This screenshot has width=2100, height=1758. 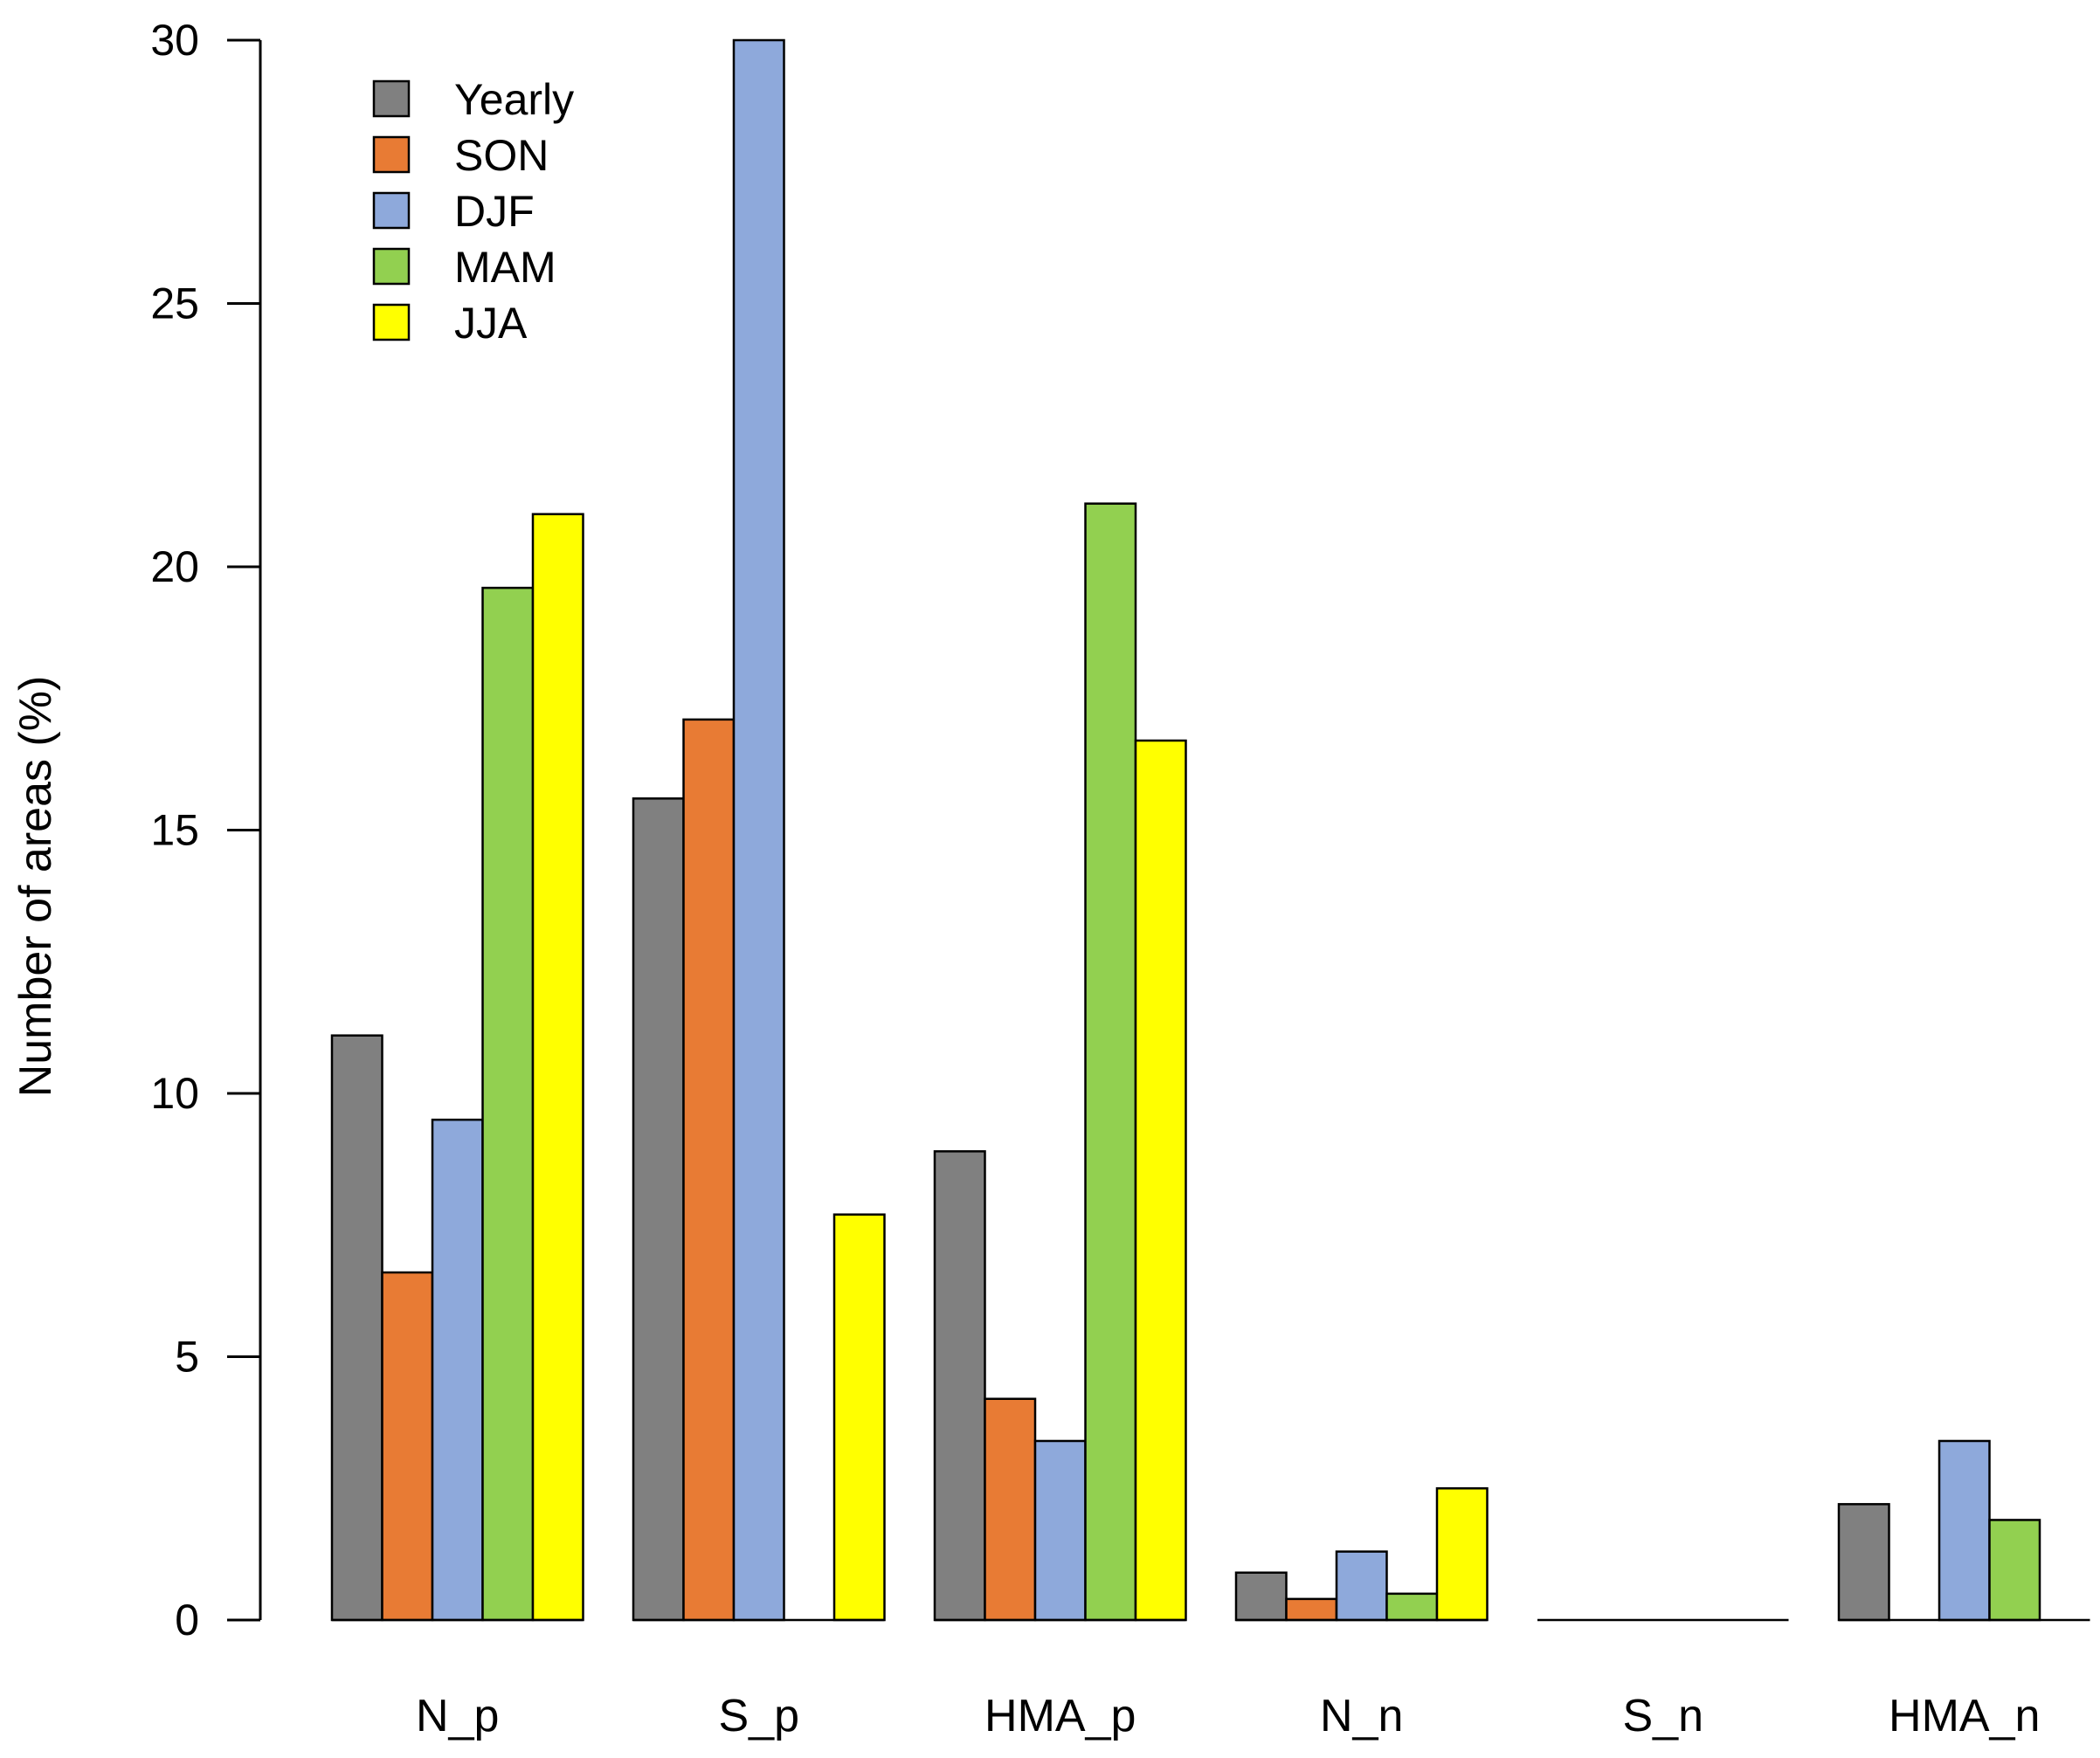 What do you see at coordinates (1228, 1716) in the screenshot?
I see `x-axis-labels: N_p S_p HMA_p N_n S_n HMA_n` at bounding box center [1228, 1716].